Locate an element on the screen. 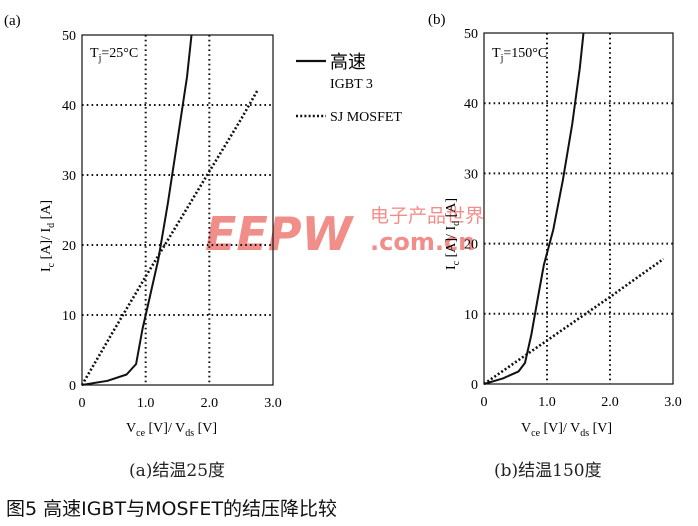  panel-a-xtick-1: 1.0 is located at coordinates (146, 403).